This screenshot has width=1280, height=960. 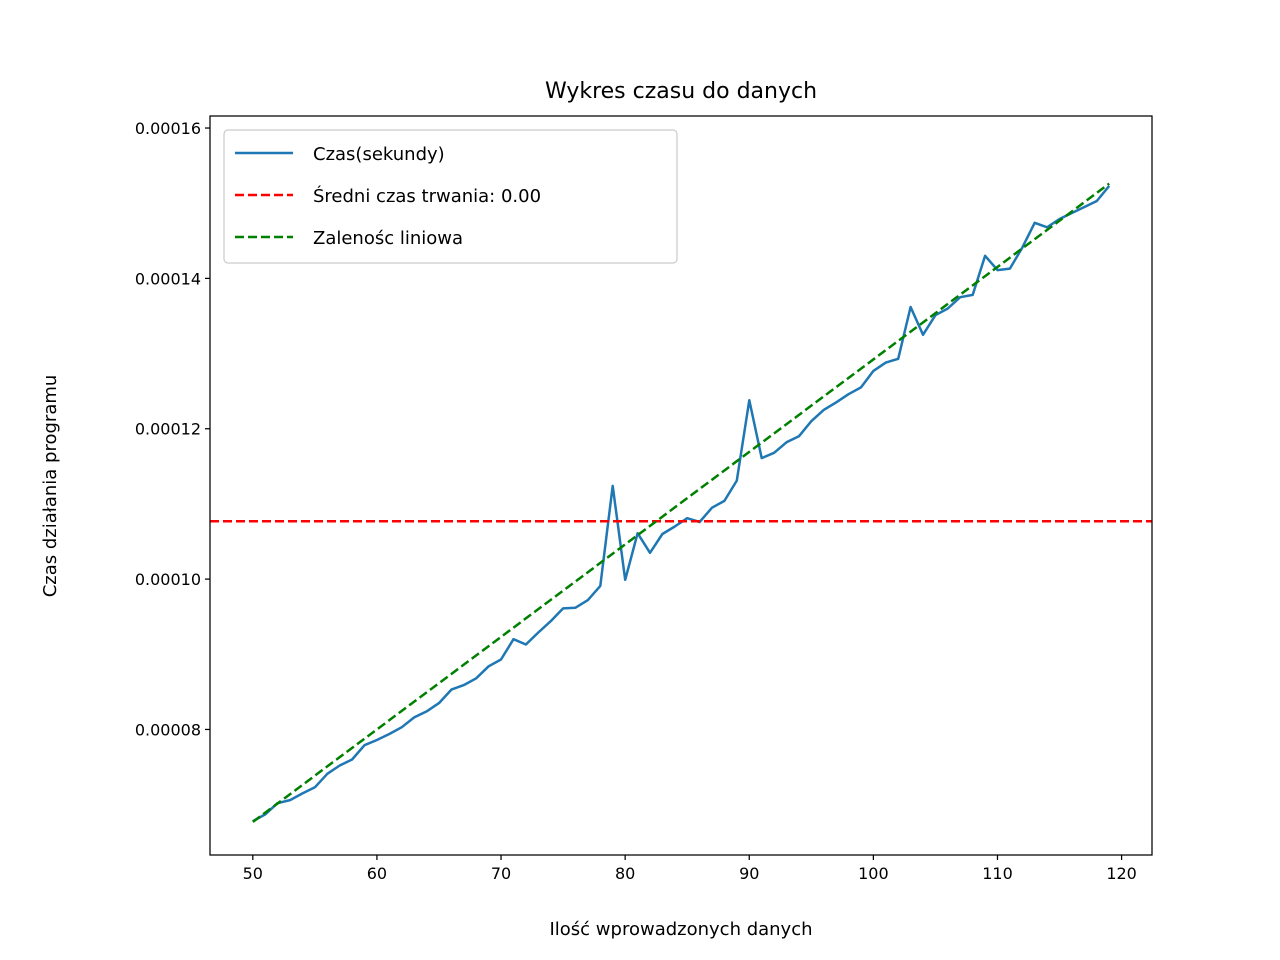 What do you see at coordinates (873, 873) in the screenshot?
I see `x-tick-label: 100` at bounding box center [873, 873].